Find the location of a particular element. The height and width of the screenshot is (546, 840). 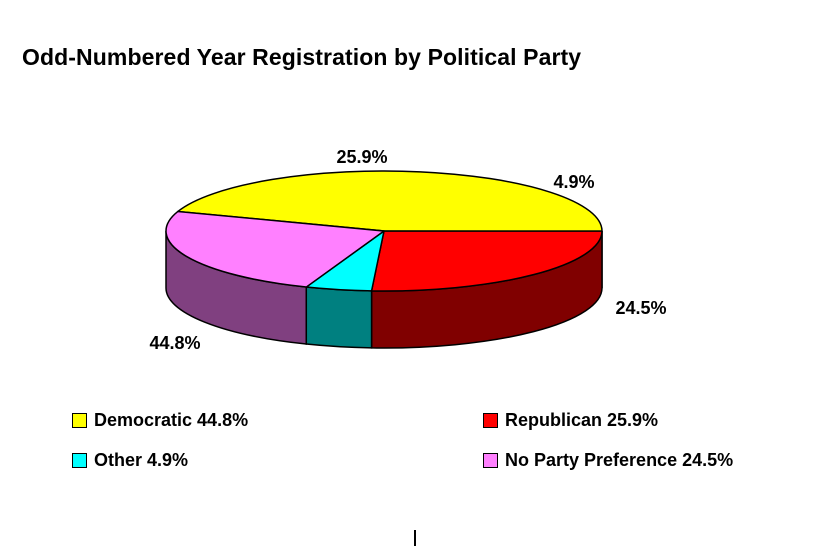

legend-label-other: Other 4.9% is located at coordinates (141, 460).